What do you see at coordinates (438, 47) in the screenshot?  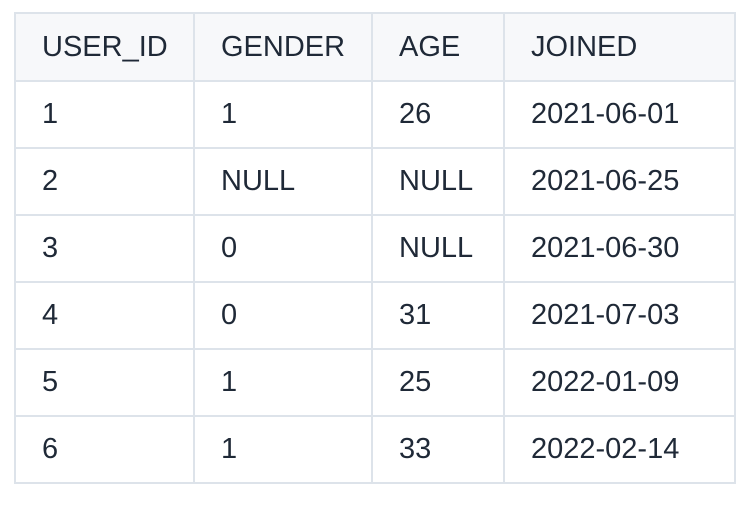 I see `column-header: AGE` at bounding box center [438, 47].